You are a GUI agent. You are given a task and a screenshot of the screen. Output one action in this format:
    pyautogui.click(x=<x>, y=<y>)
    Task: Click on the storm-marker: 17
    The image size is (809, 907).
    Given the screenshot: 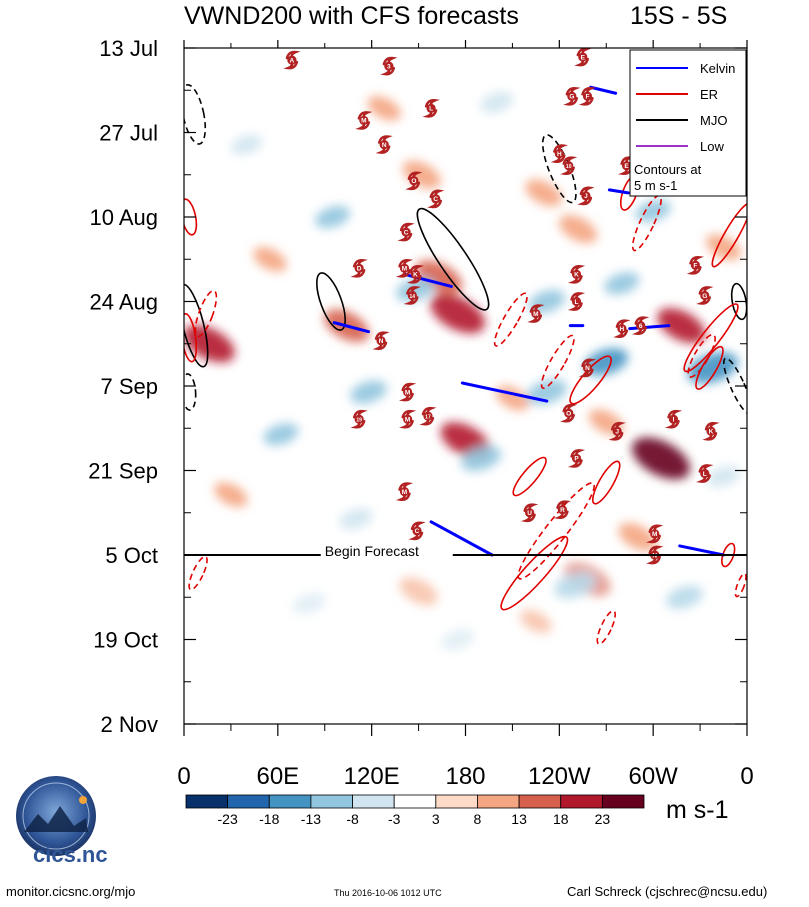 What is the action you would take?
    pyautogui.click(x=428, y=416)
    